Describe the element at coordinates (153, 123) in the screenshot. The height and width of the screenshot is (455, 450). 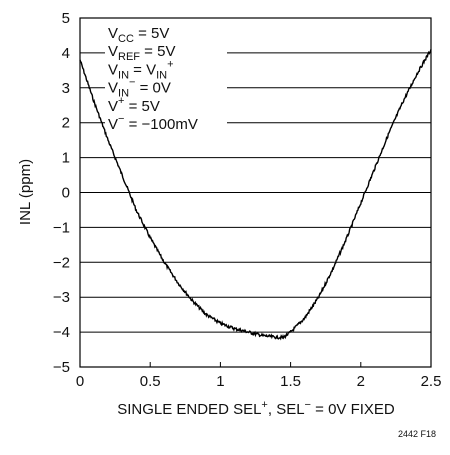
I see `legend-line: V− = −100mV` at that location.